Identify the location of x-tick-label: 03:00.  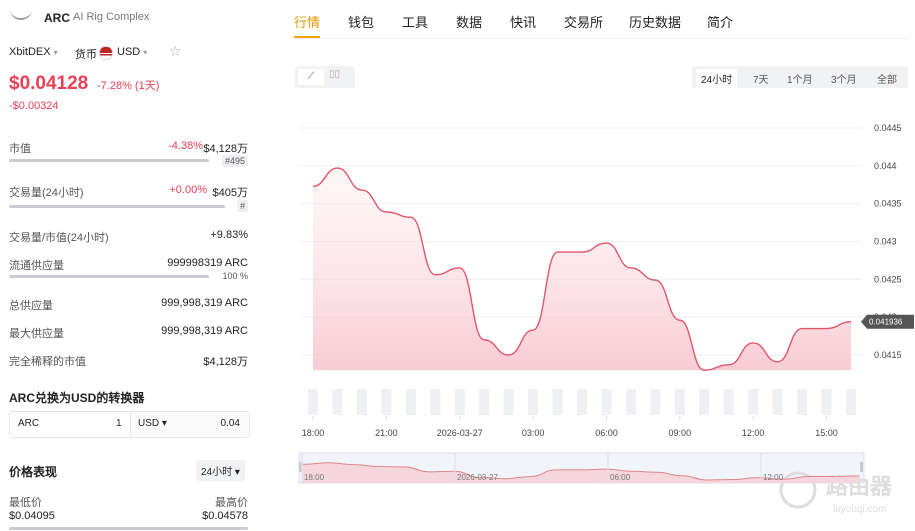
(533, 433).